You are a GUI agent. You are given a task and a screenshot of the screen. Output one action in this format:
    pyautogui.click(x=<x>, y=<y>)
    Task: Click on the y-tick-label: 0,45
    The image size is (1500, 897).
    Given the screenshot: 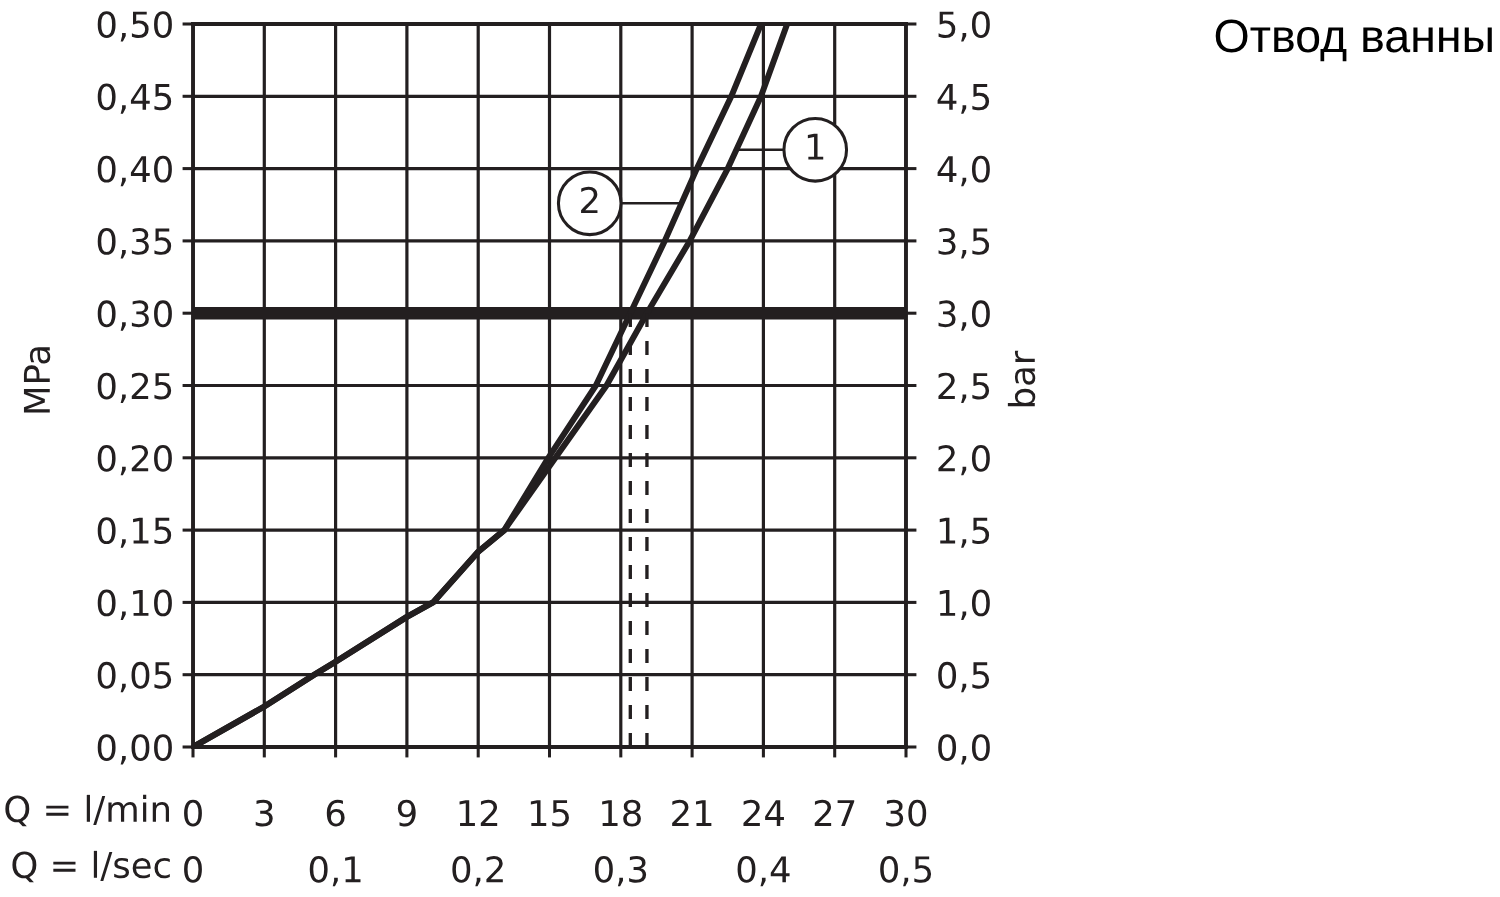 What is the action you would take?
    pyautogui.click(x=134, y=98)
    